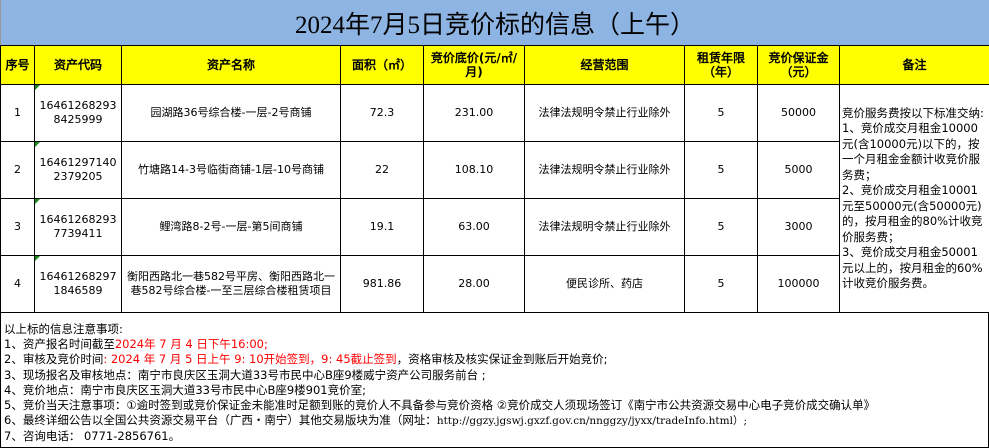  What do you see at coordinates (17, 65) in the screenshot?
I see `header-no: 序号` at bounding box center [17, 65].